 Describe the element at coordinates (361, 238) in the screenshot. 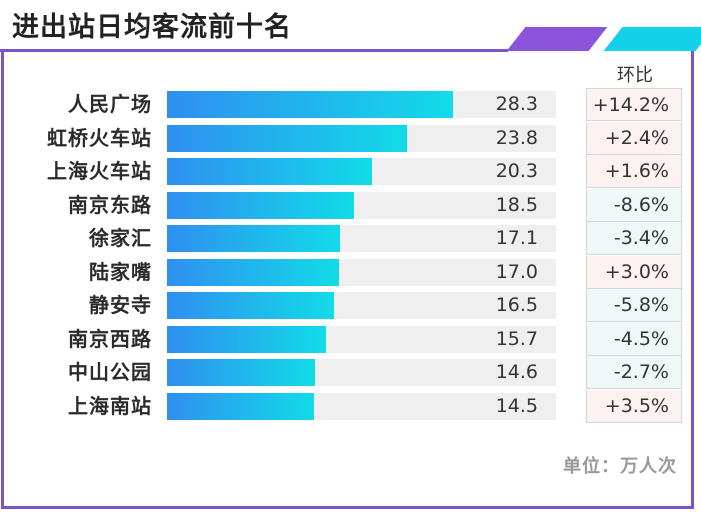

I see `bar-track: 17.1` at that location.